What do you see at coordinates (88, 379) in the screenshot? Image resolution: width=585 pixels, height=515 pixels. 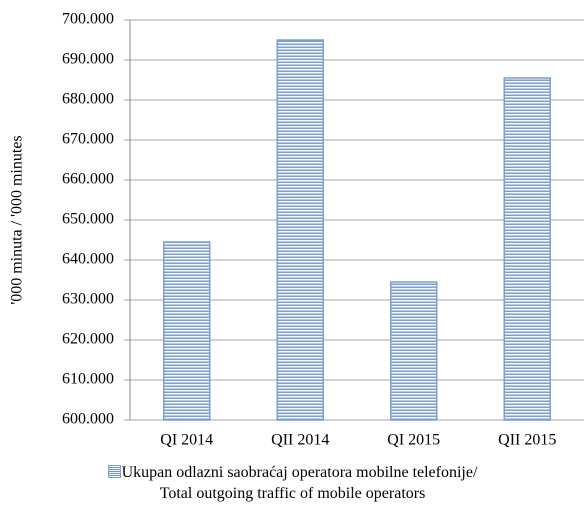 I see `y-tick-label: 610.000` at bounding box center [88, 379].